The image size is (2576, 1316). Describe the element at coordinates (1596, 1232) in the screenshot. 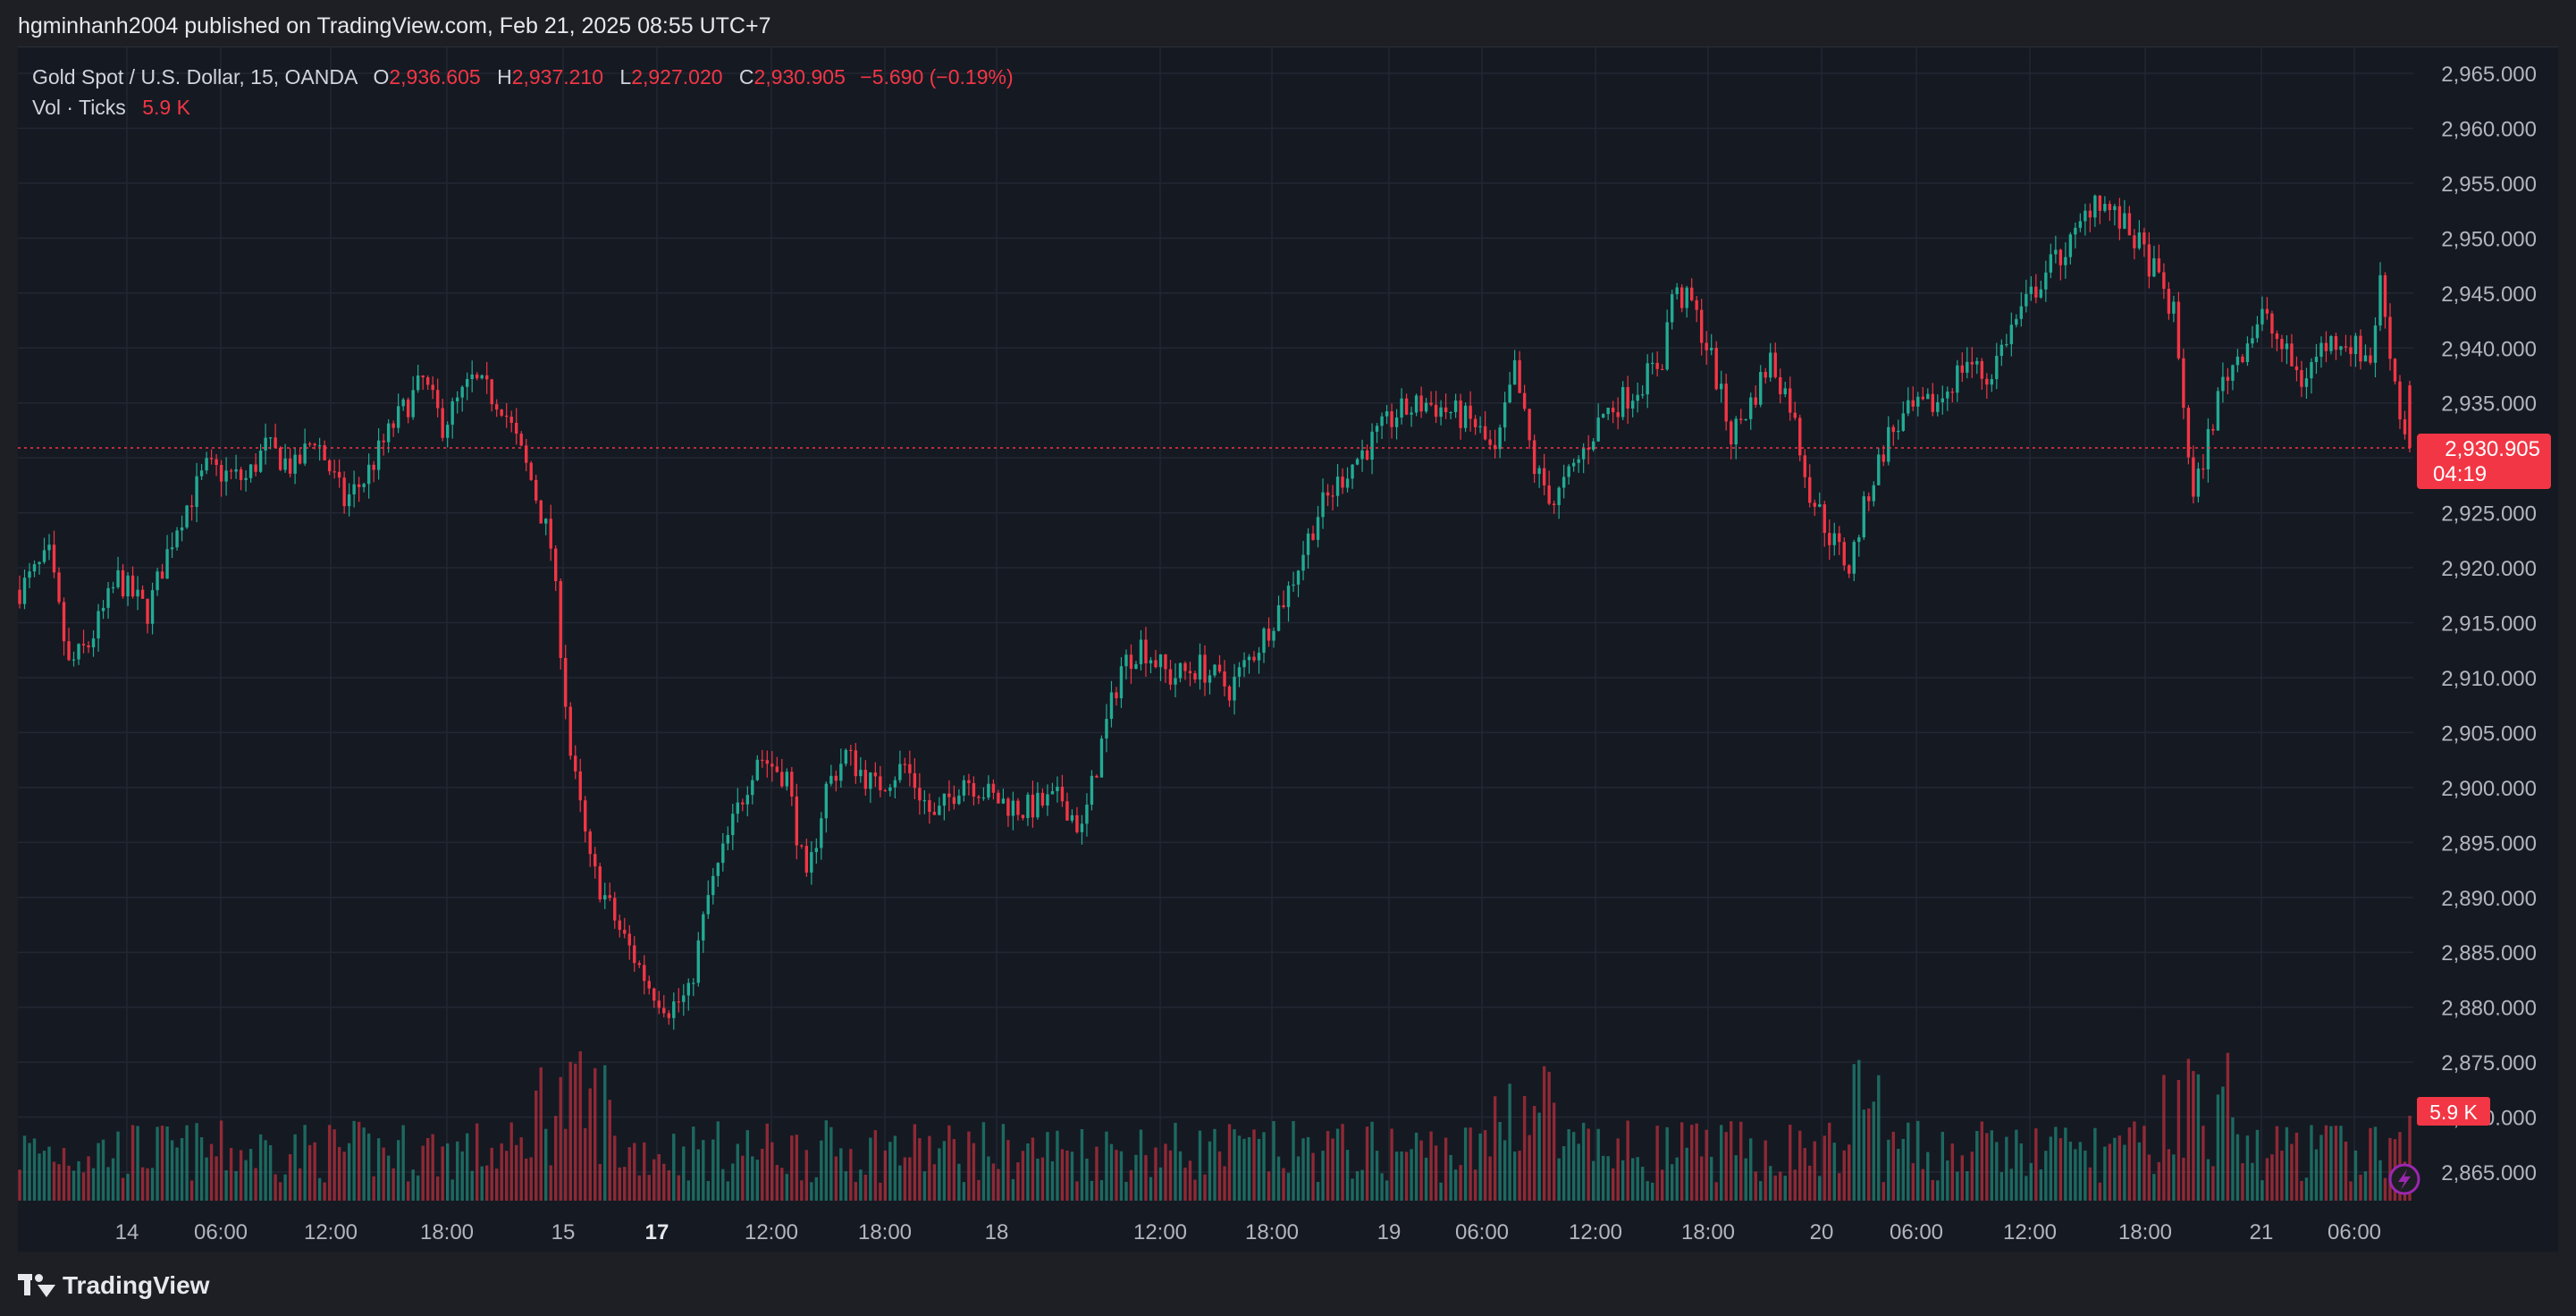

I see `x-tick-label: 12:00` at that location.